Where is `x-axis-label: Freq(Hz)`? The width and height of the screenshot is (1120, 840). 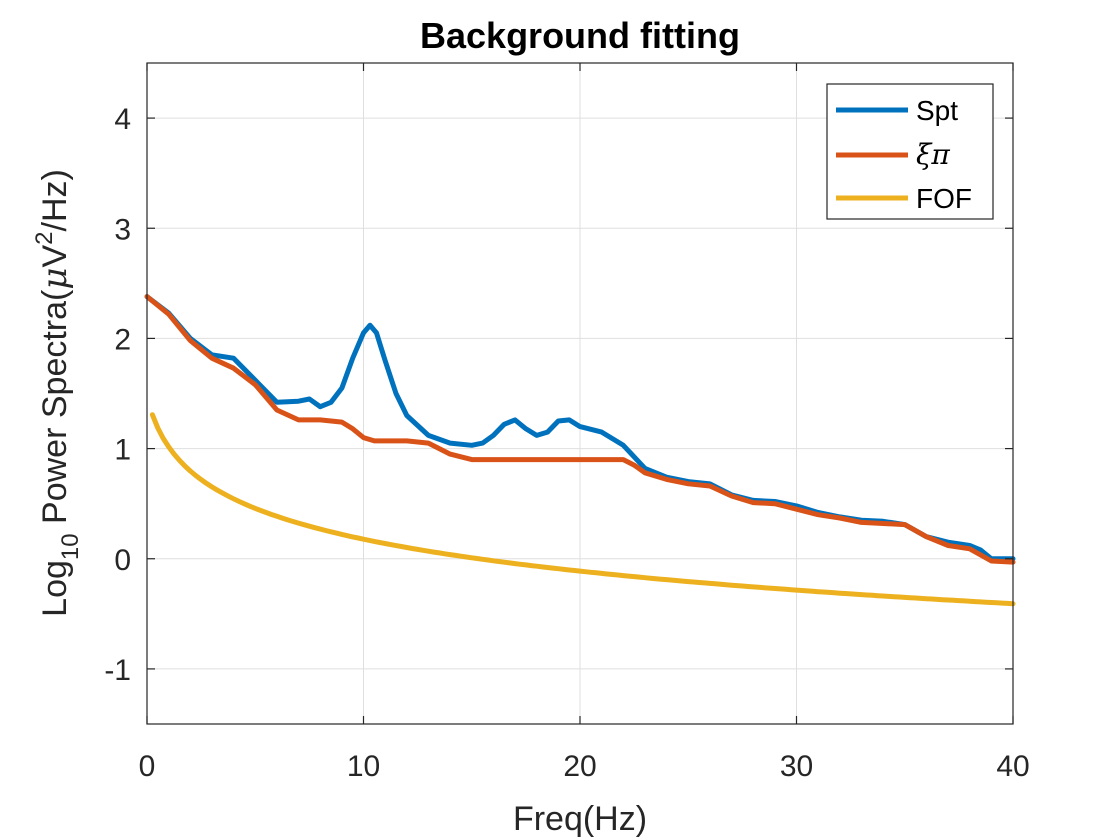
x-axis-label: Freq(Hz) is located at coordinates (580, 819).